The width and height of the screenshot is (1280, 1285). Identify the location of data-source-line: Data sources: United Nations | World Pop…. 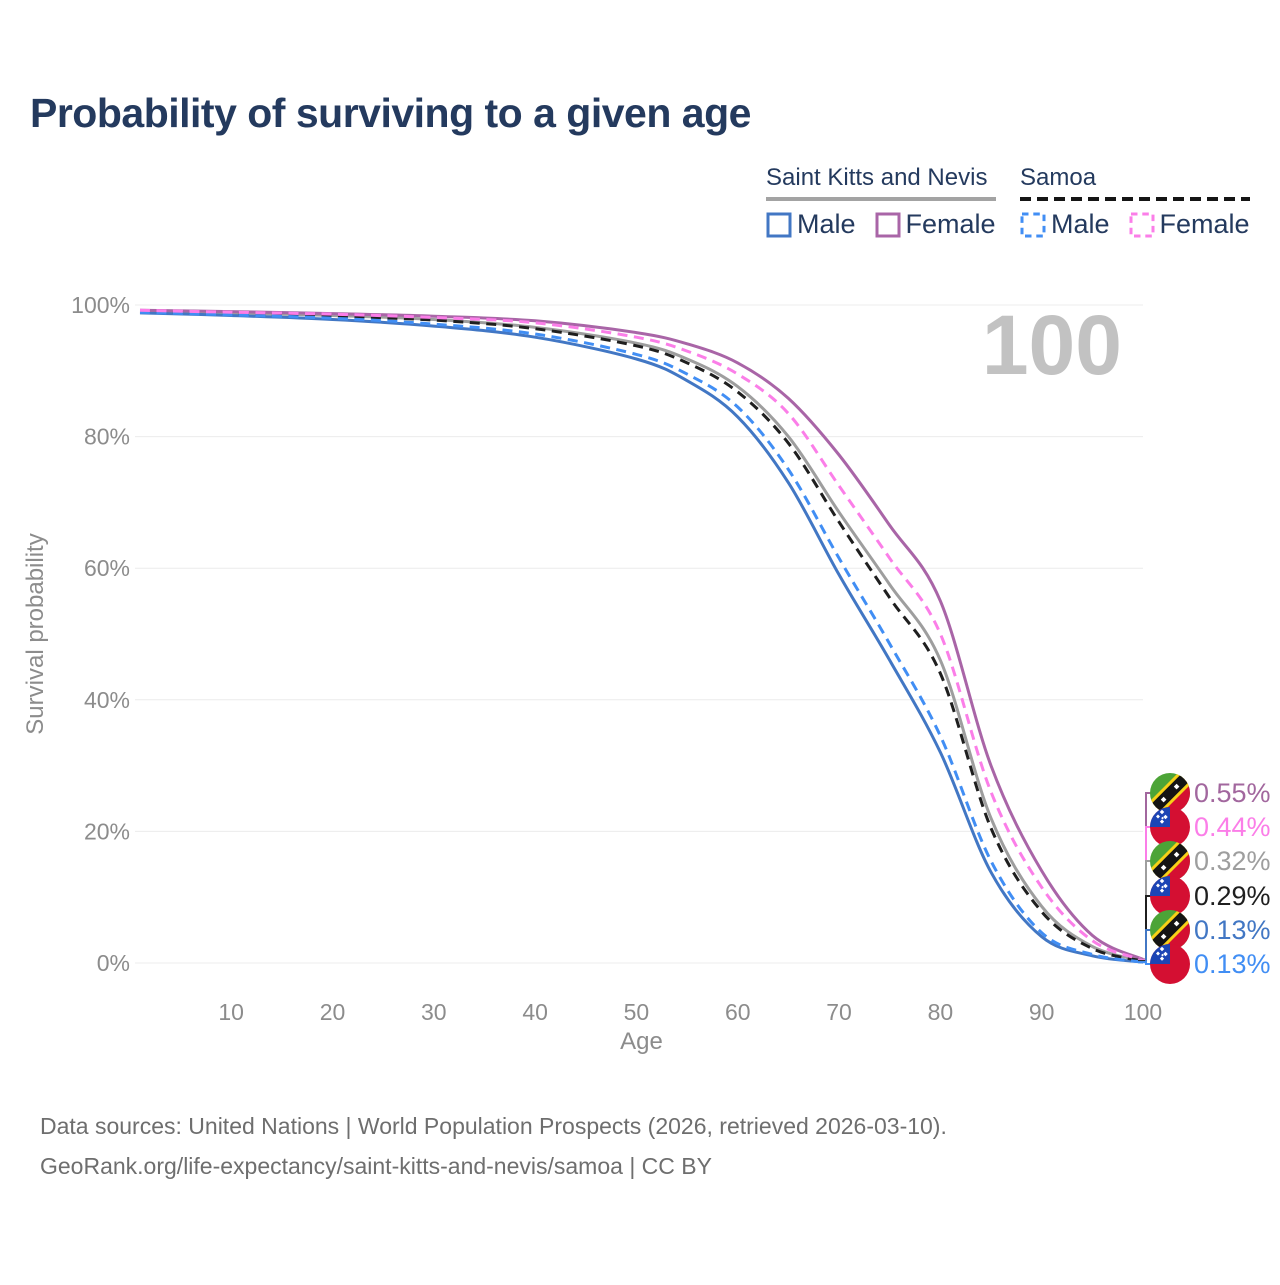
(493, 1126).